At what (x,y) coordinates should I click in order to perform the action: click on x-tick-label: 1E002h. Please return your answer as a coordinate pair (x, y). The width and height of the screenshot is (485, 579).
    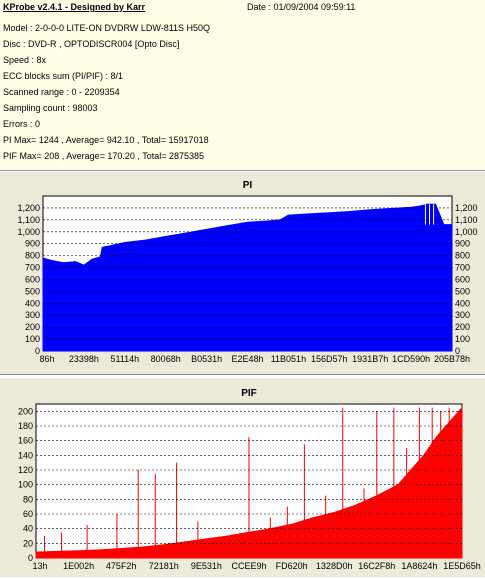
    Looking at the image, I should click on (78, 566).